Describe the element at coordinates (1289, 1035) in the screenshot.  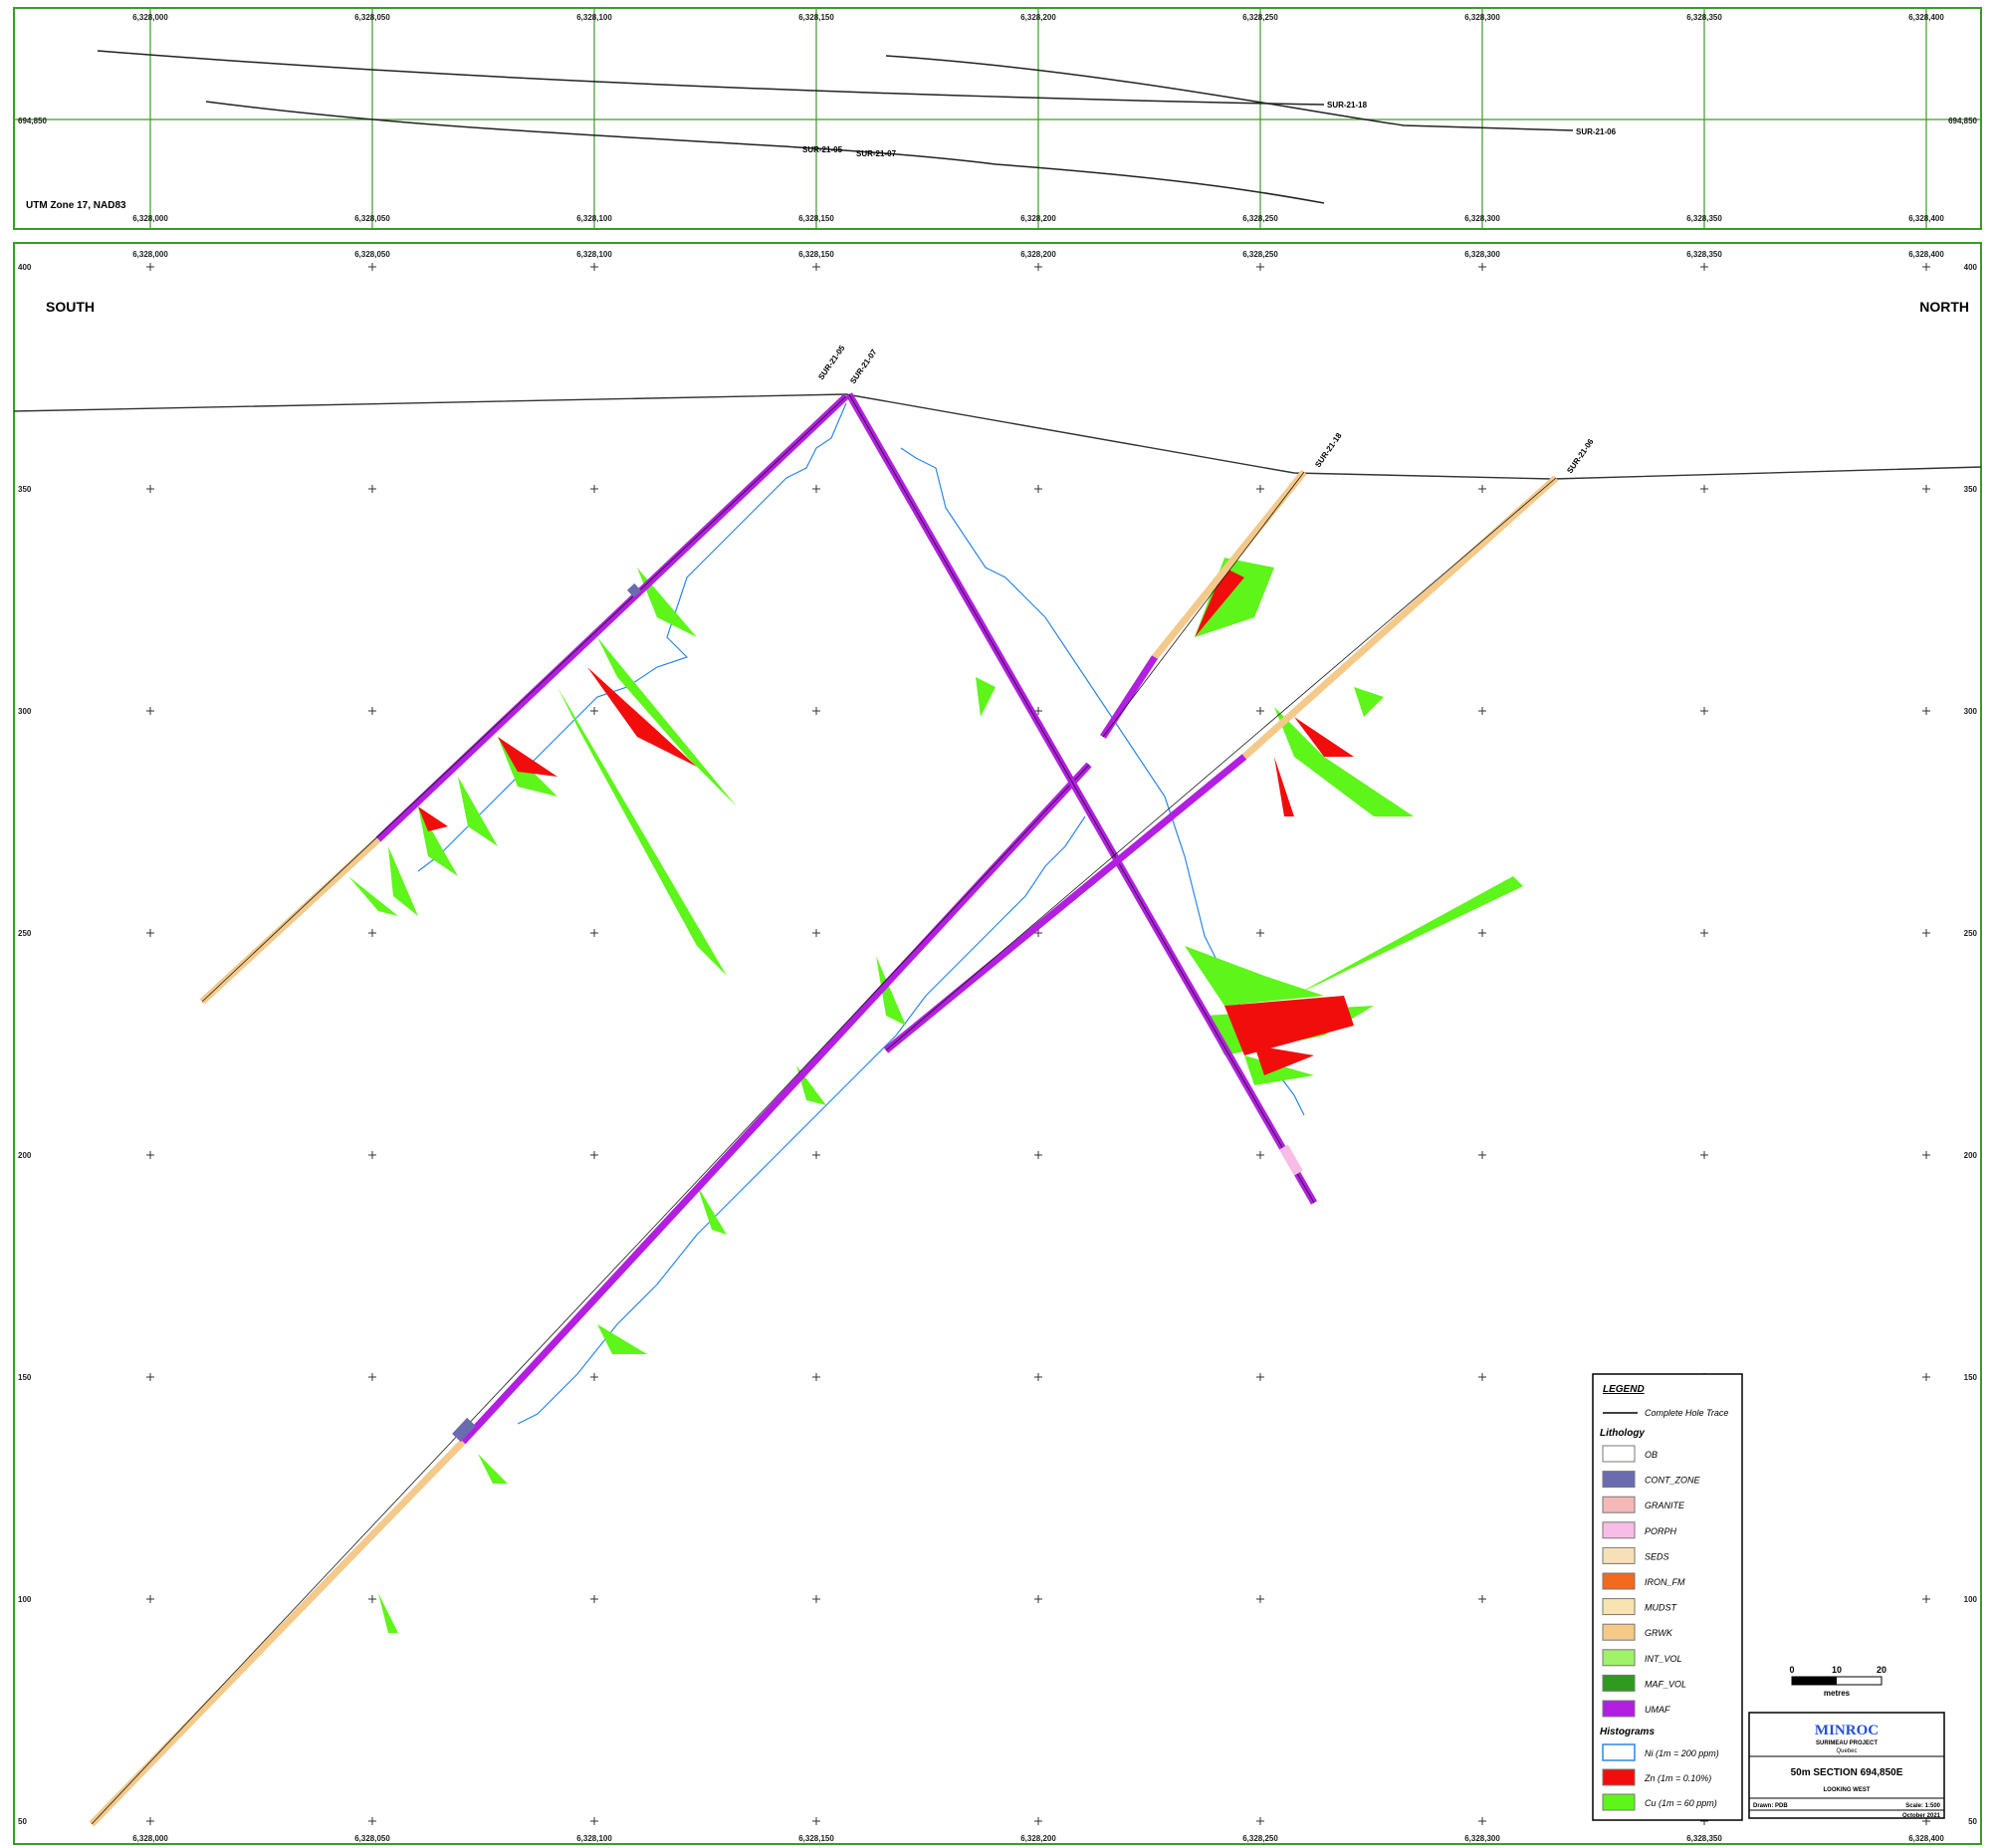
I see `zn-histogram` at that location.